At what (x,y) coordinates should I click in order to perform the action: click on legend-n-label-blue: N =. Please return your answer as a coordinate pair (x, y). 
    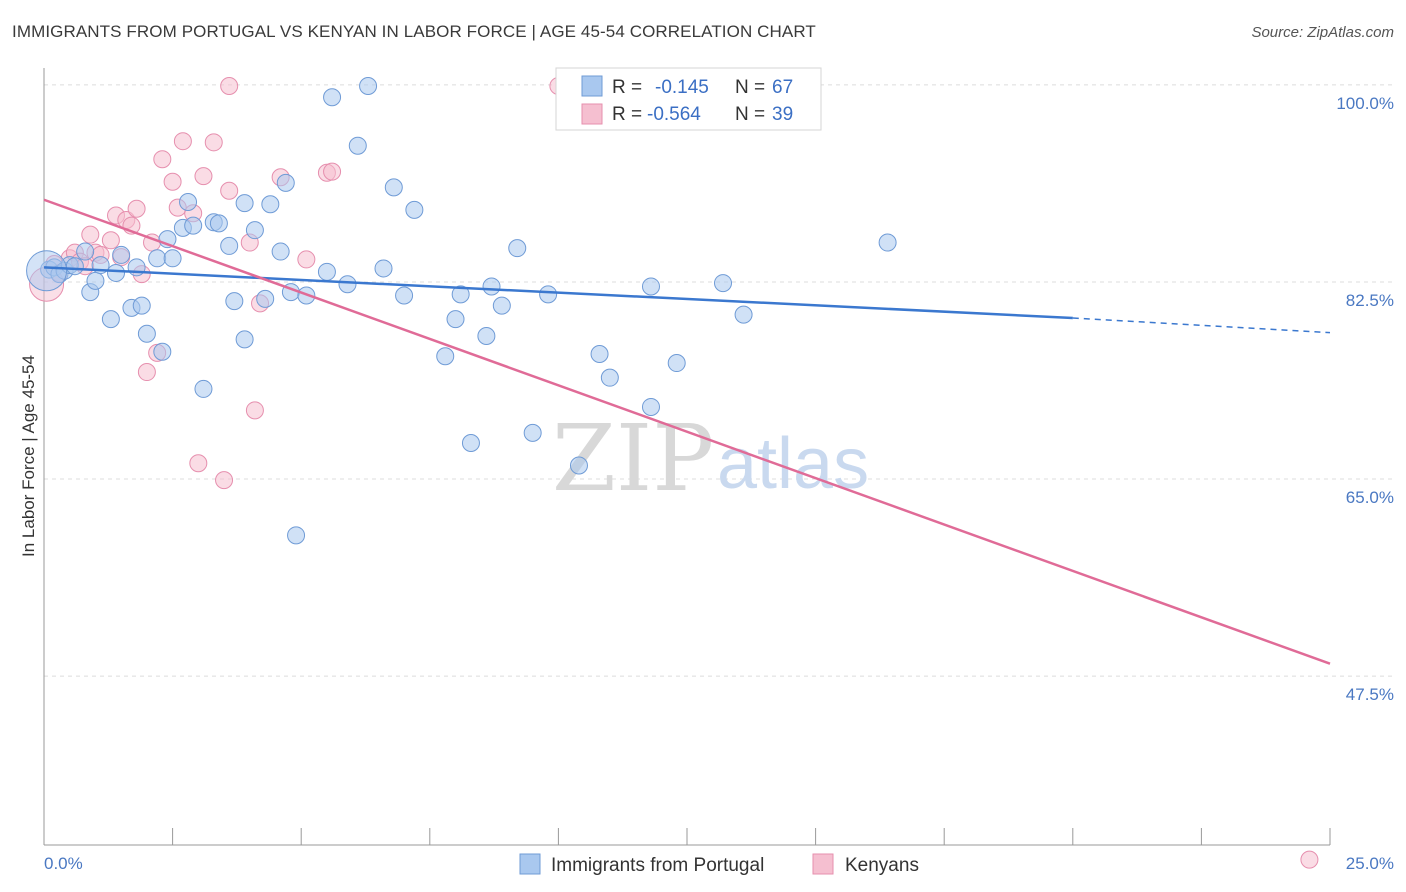
    Looking at the image, I should click on (750, 87).